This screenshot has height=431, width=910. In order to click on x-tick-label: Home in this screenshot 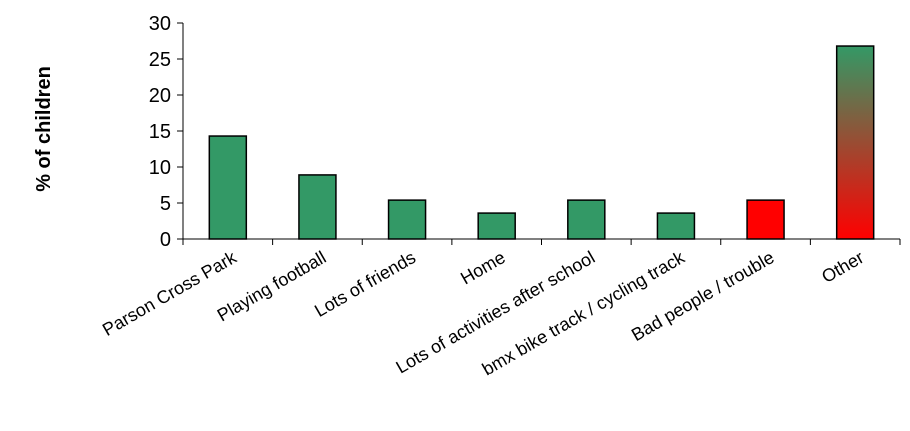, I will do `click(483, 267)`.